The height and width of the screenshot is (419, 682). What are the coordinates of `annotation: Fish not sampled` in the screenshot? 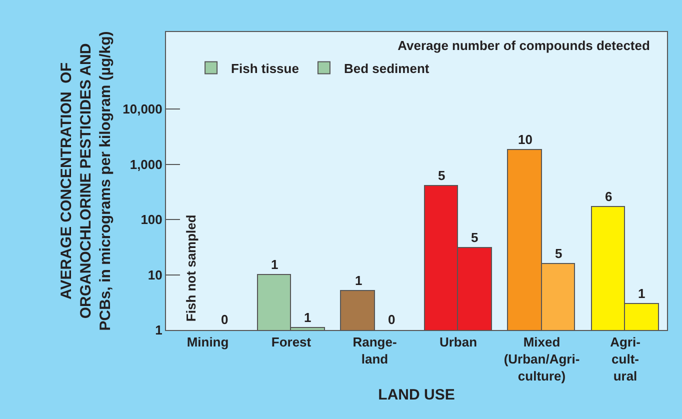 It's located at (191, 268).